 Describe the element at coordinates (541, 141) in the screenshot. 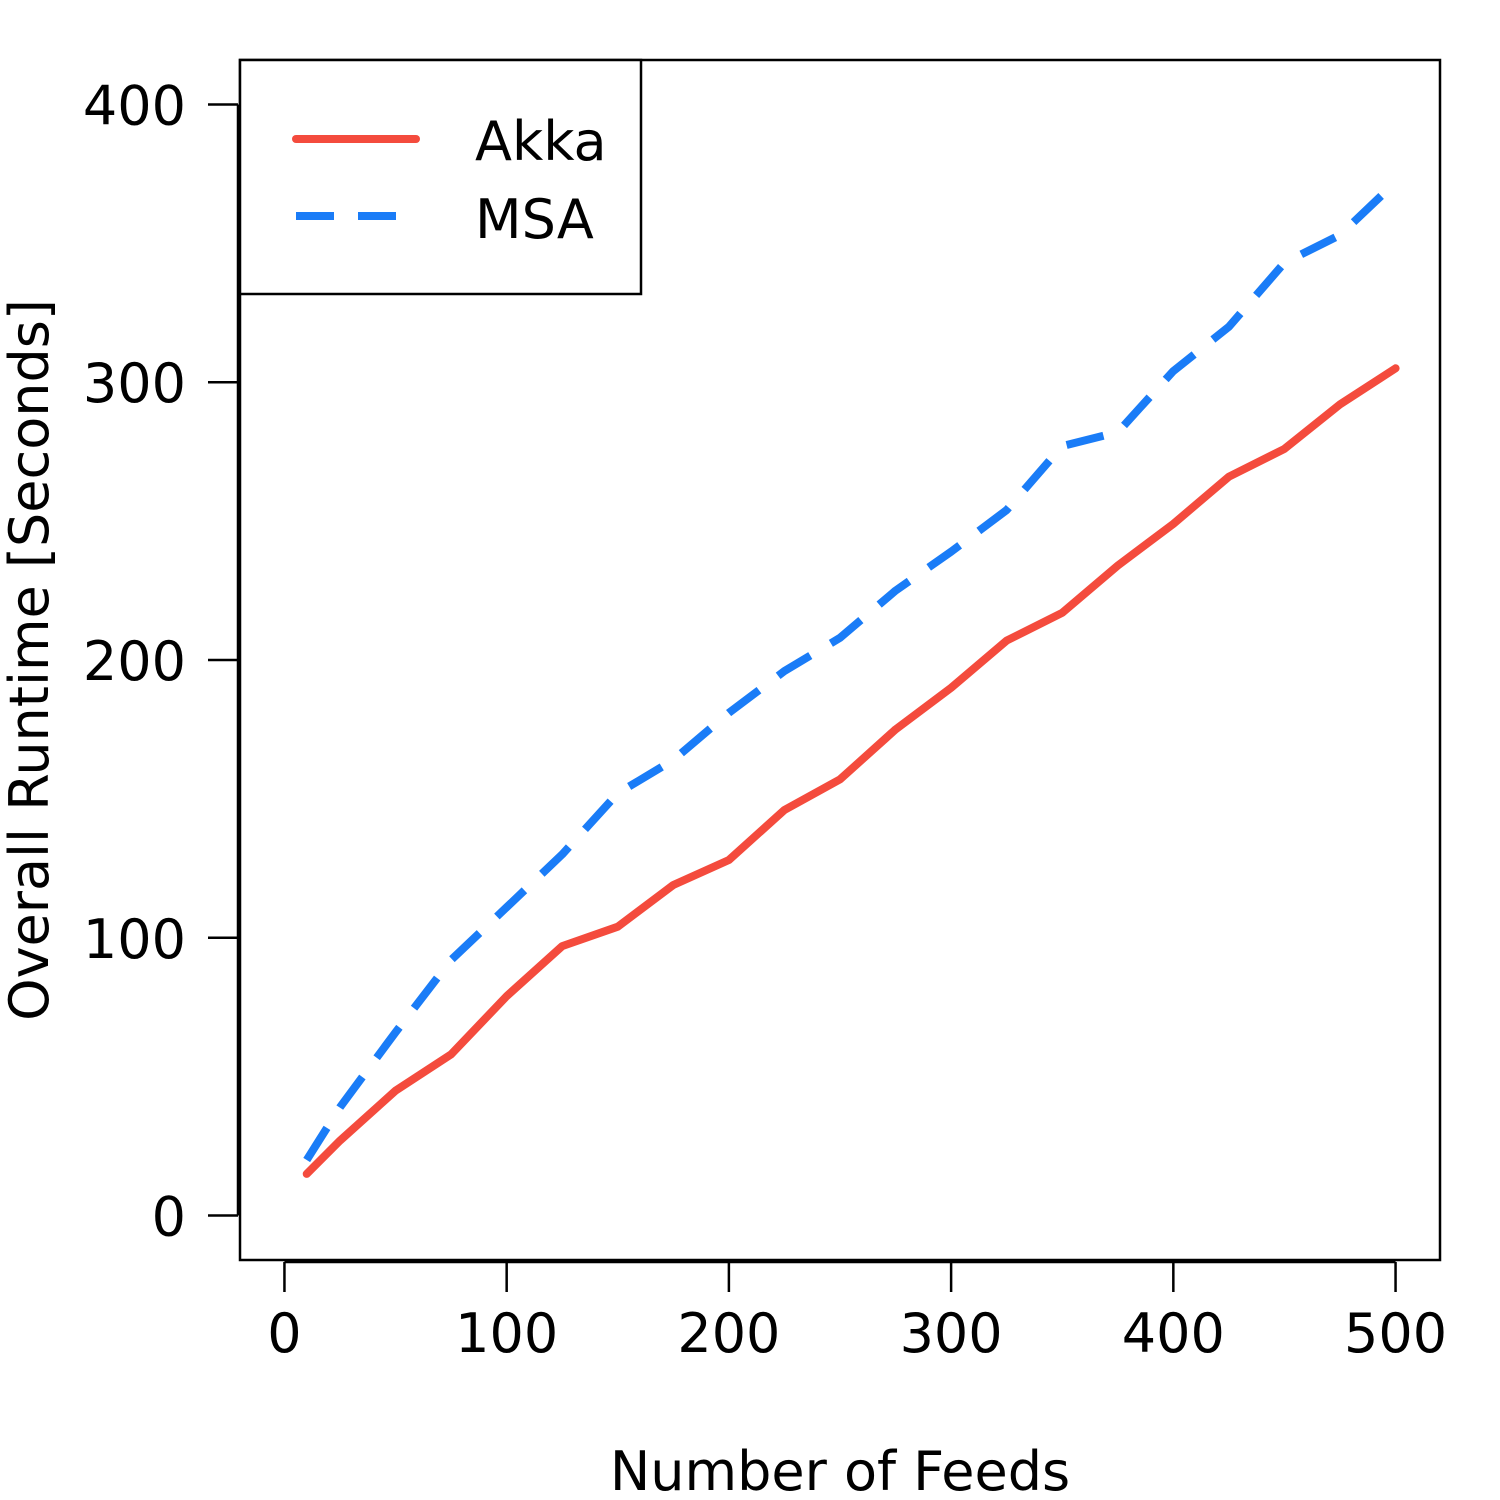

I see `legend-label-akka: Akka` at that location.